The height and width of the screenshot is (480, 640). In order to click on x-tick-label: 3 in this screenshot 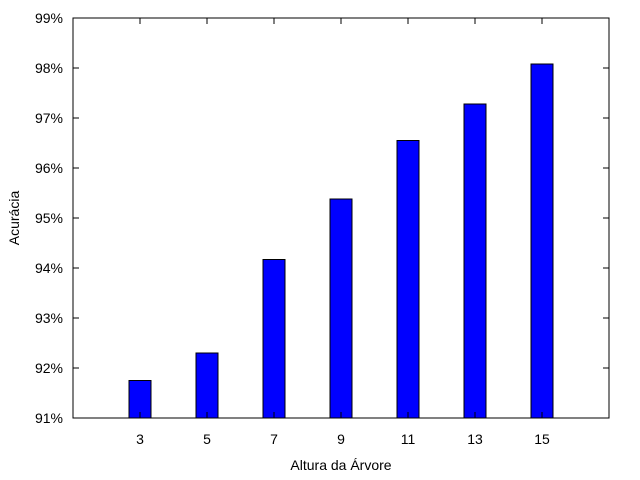, I will do `click(140, 439)`.